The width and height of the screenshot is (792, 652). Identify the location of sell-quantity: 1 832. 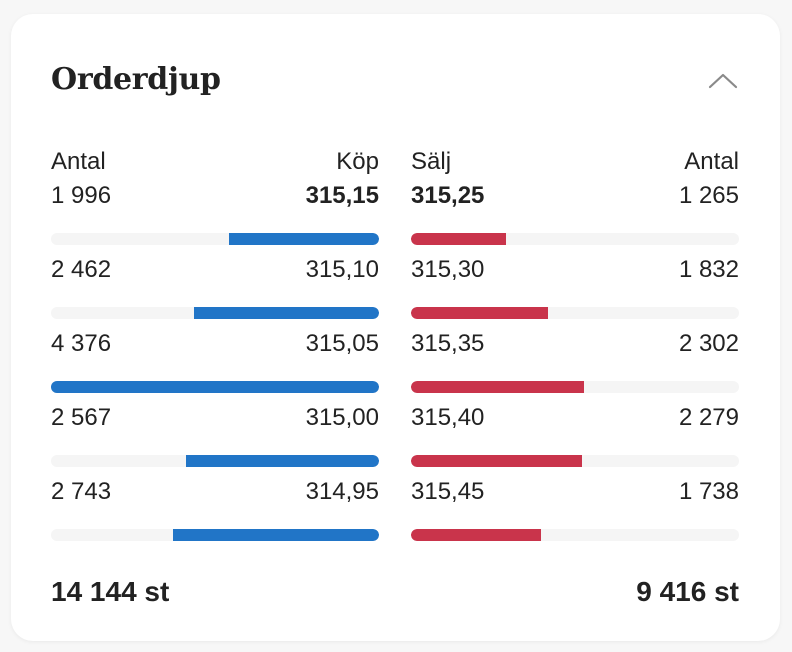
(708, 269).